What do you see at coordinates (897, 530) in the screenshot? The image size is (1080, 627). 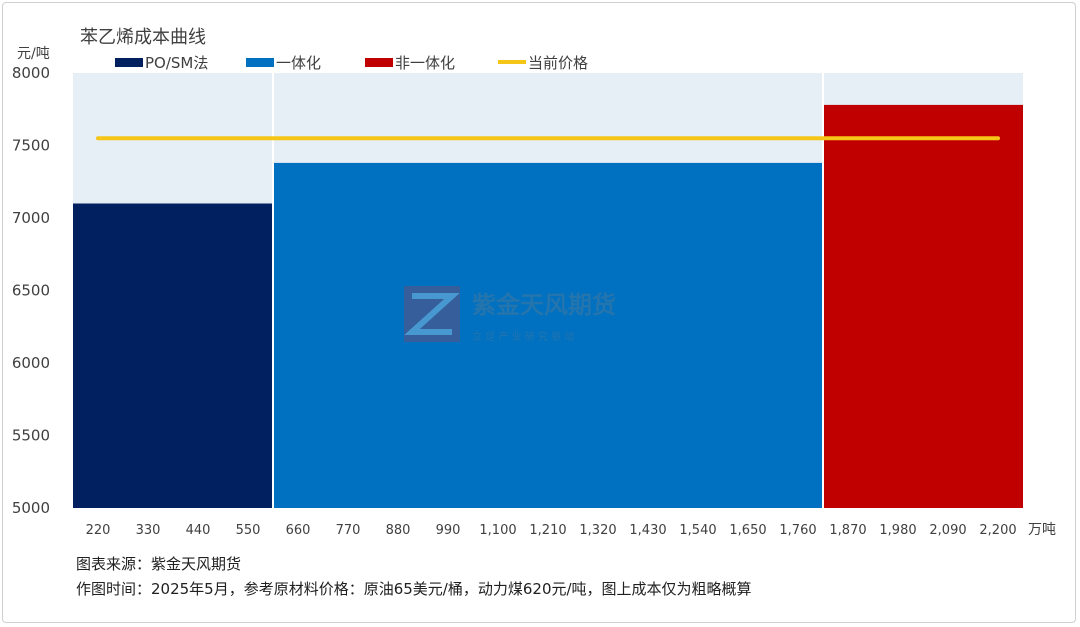 I see `x-tick-label: 1,980` at bounding box center [897, 530].